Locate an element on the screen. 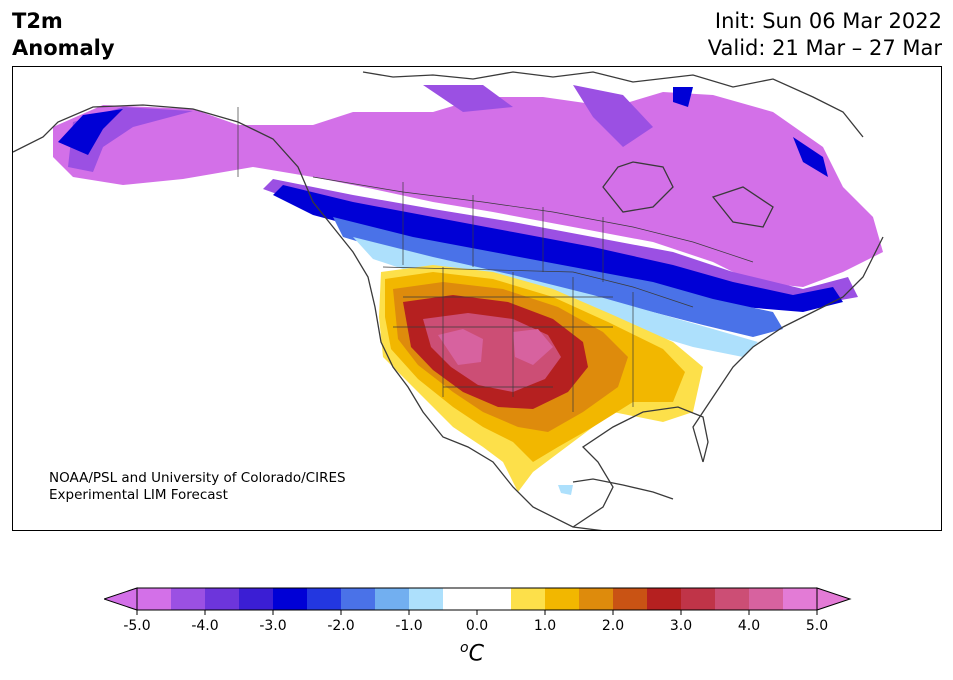 The image size is (953, 680). colorbar-units: oC is located at coordinates (472, 653).